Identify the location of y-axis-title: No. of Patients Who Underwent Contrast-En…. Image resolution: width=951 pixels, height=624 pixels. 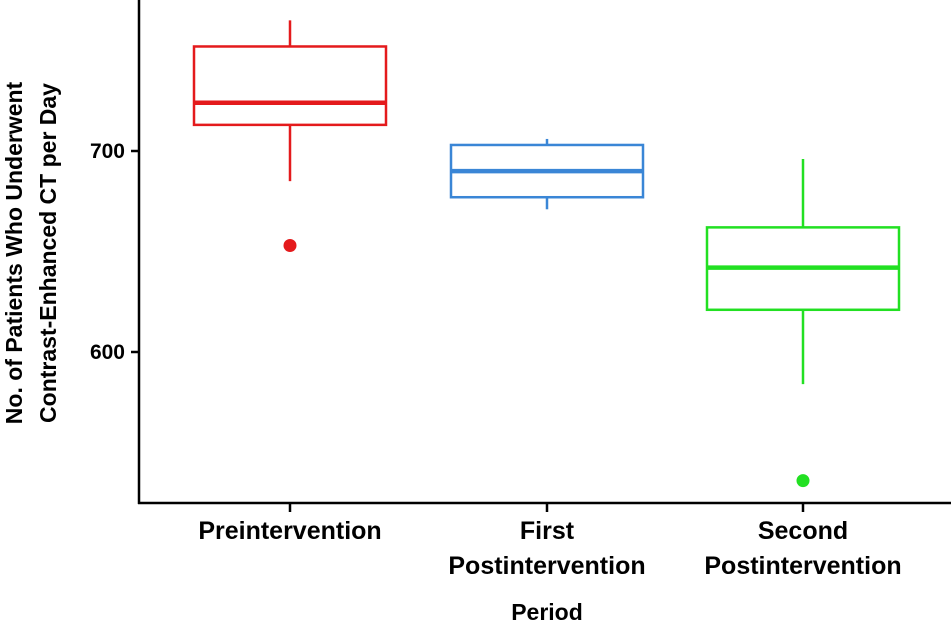
(31, 252).